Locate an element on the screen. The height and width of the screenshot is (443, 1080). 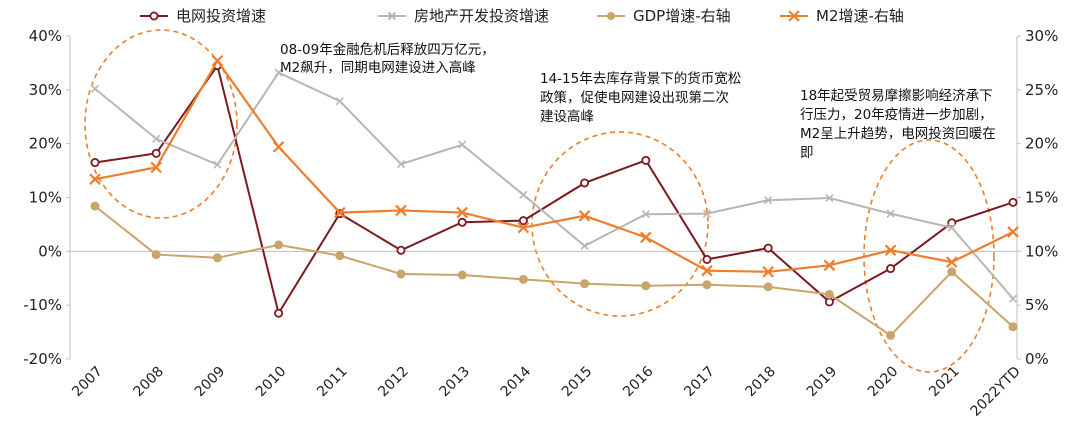
x-tick-label: 2007 is located at coordinates (87, 382).